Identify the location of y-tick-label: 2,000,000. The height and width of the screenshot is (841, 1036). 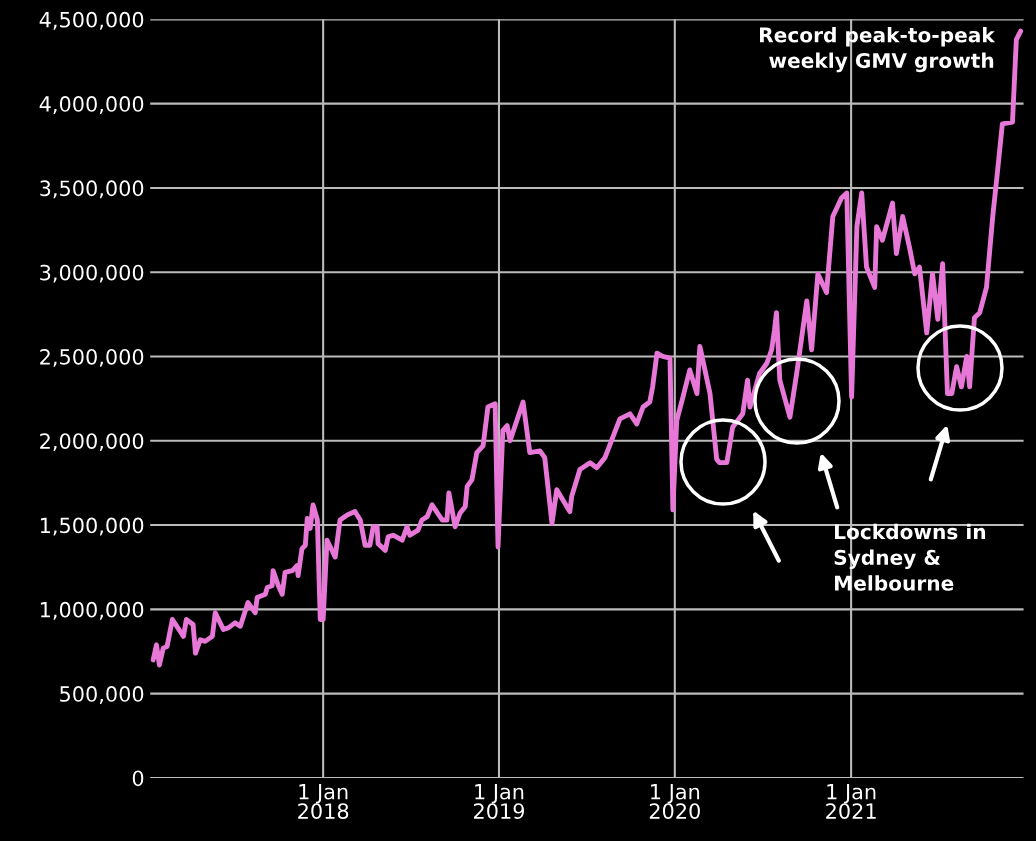
(92, 442).